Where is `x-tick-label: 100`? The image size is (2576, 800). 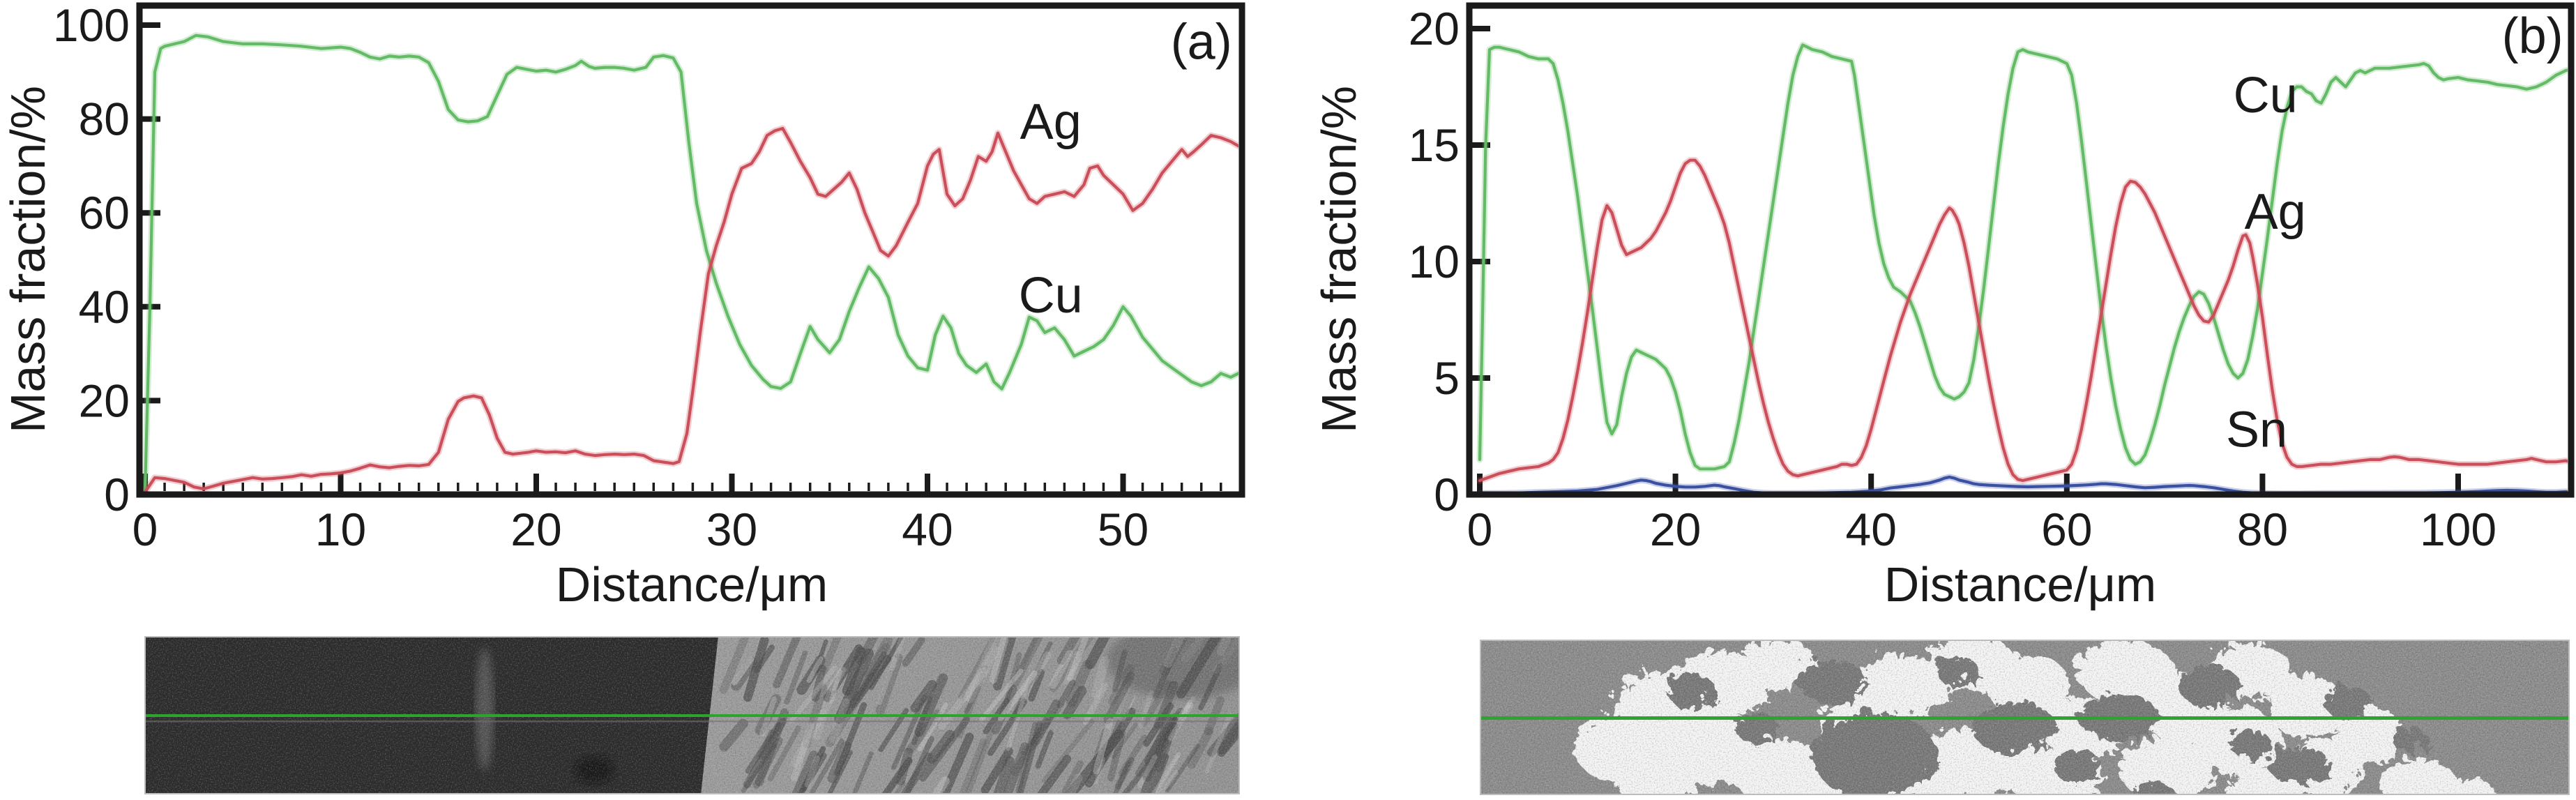 x-tick-label: 100 is located at coordinates (2458, 530).